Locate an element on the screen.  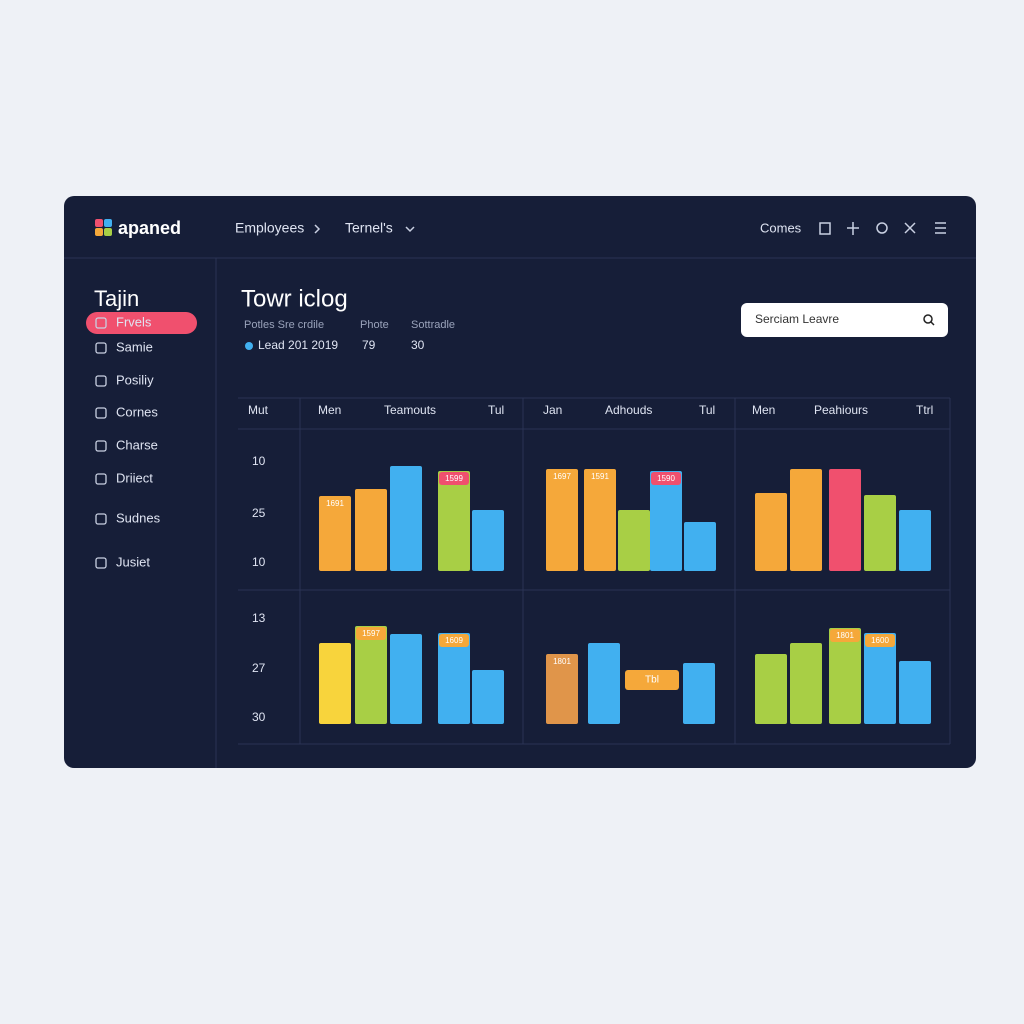
close-button is located at coordinates (910, 228).